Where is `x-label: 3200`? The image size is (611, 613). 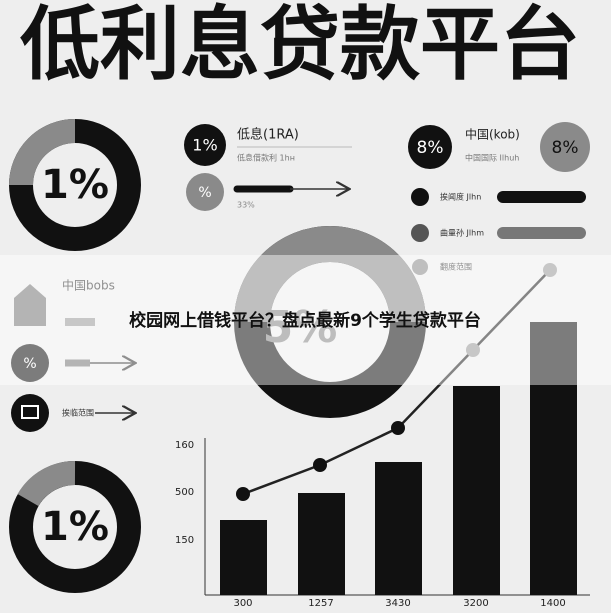
x-label: 3200 is located at coordinates (475, 603).